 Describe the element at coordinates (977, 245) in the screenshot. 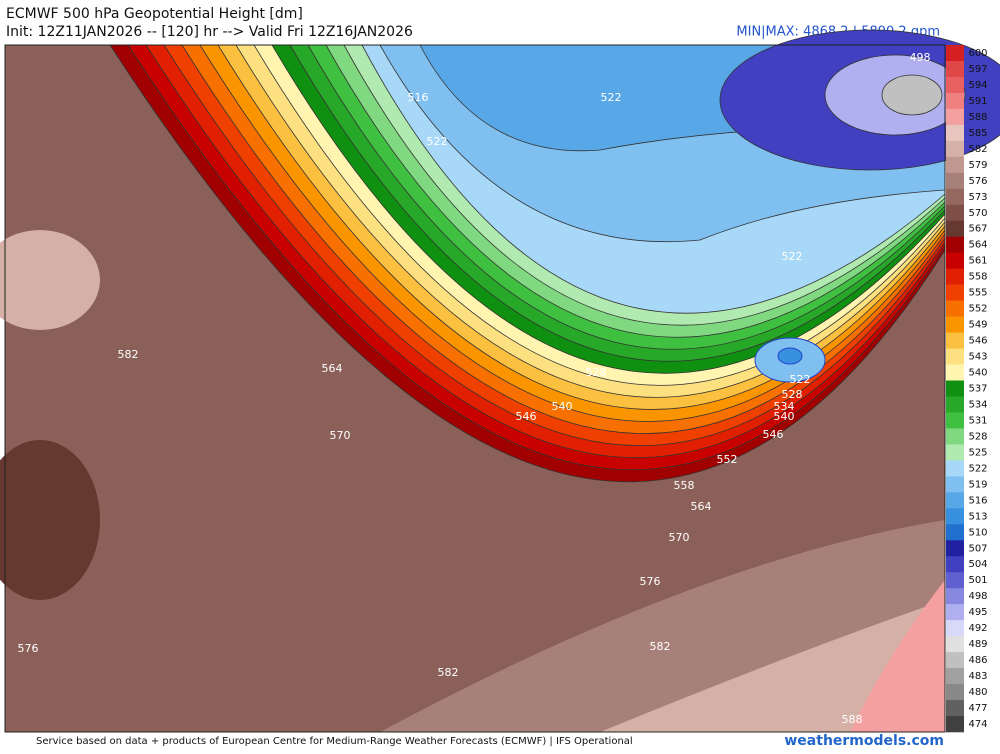

I see `colorbar-label: 564` at that location.